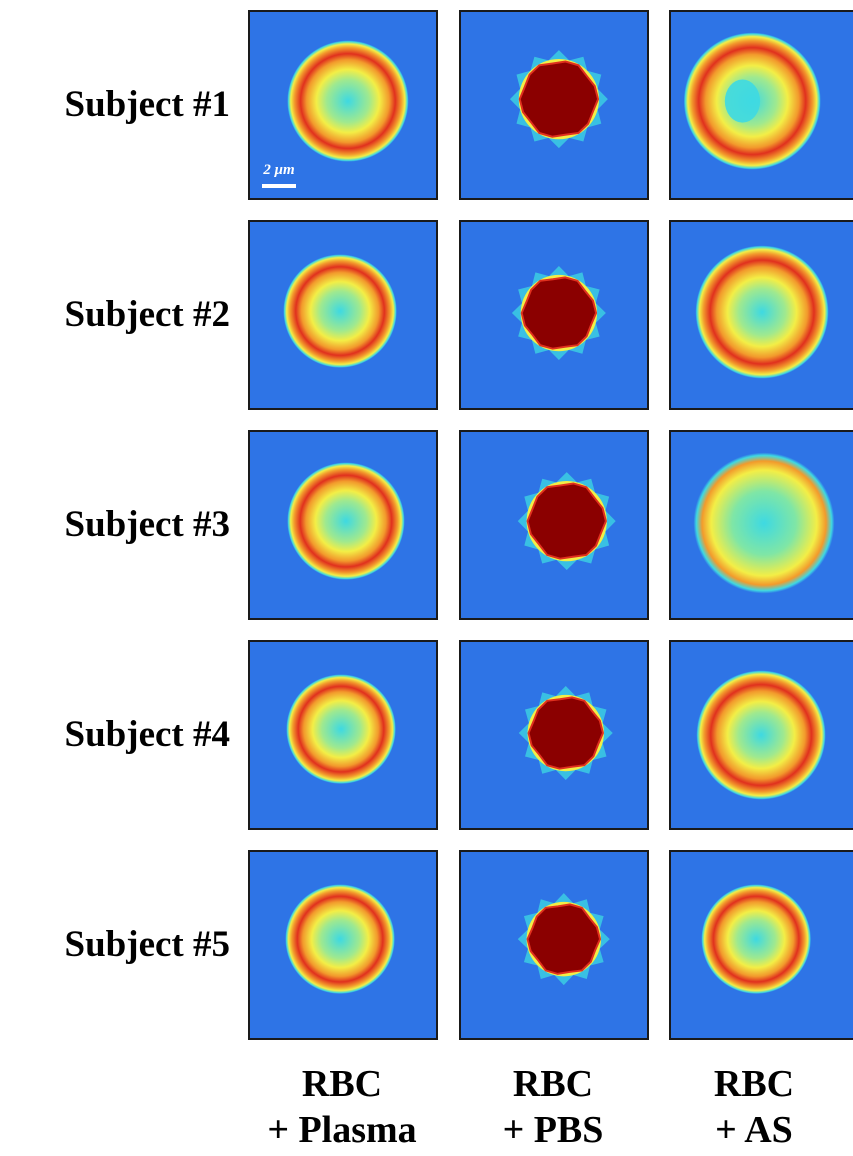  Describe the element at coordinates (761, 105) in the screenshot. I see `rbc-image-subject-1-as` at that location.